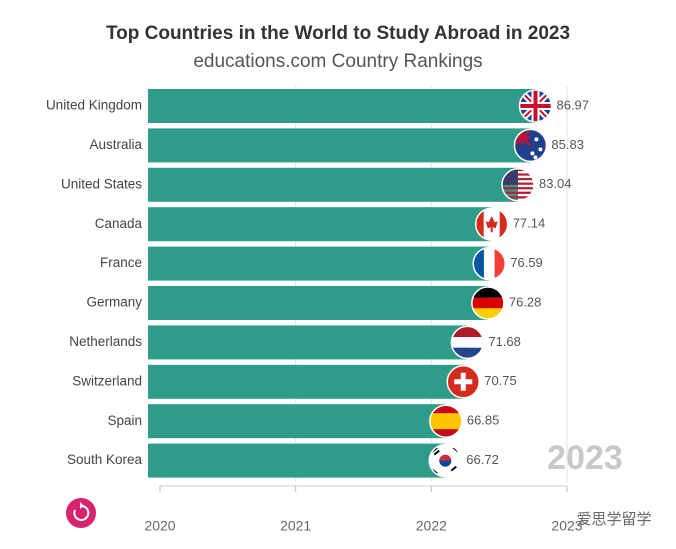 This screenshot has width=676, height=549. I want to click on value-label: 83.04, so click(555, 183).